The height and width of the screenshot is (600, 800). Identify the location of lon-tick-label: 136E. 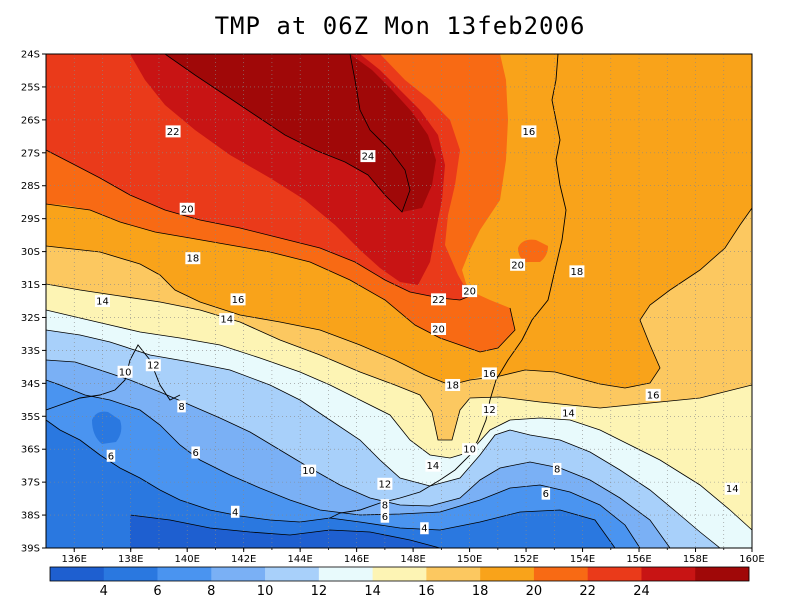
(74, 559).